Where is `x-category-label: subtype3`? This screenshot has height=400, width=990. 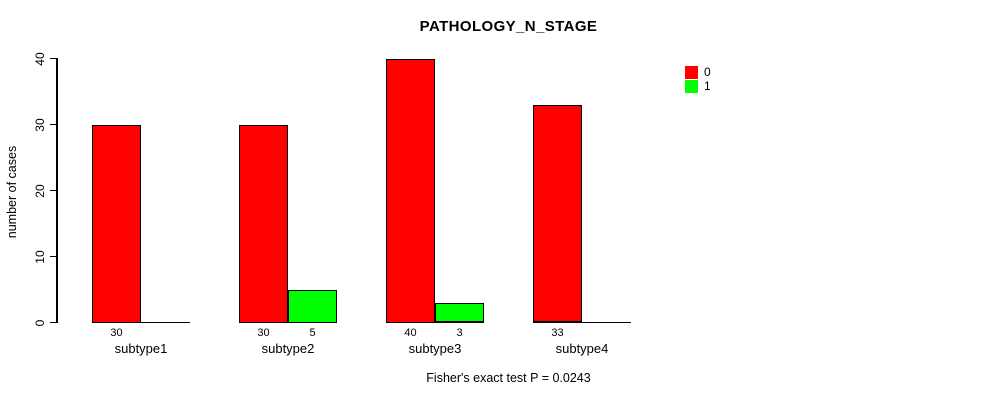 x-category-label: subtype3 is located at coordinates (435, 348).